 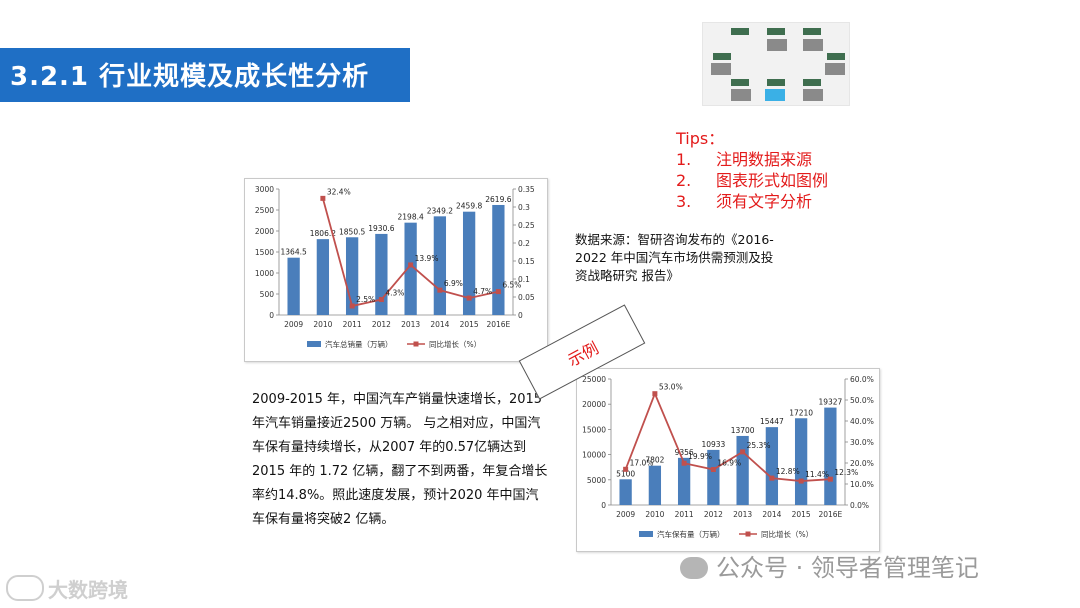 What do you see at coordinates (526, 189) in the screenshot?
I see `y2-tick-label: 0.35` at bounding box center [526, 189].